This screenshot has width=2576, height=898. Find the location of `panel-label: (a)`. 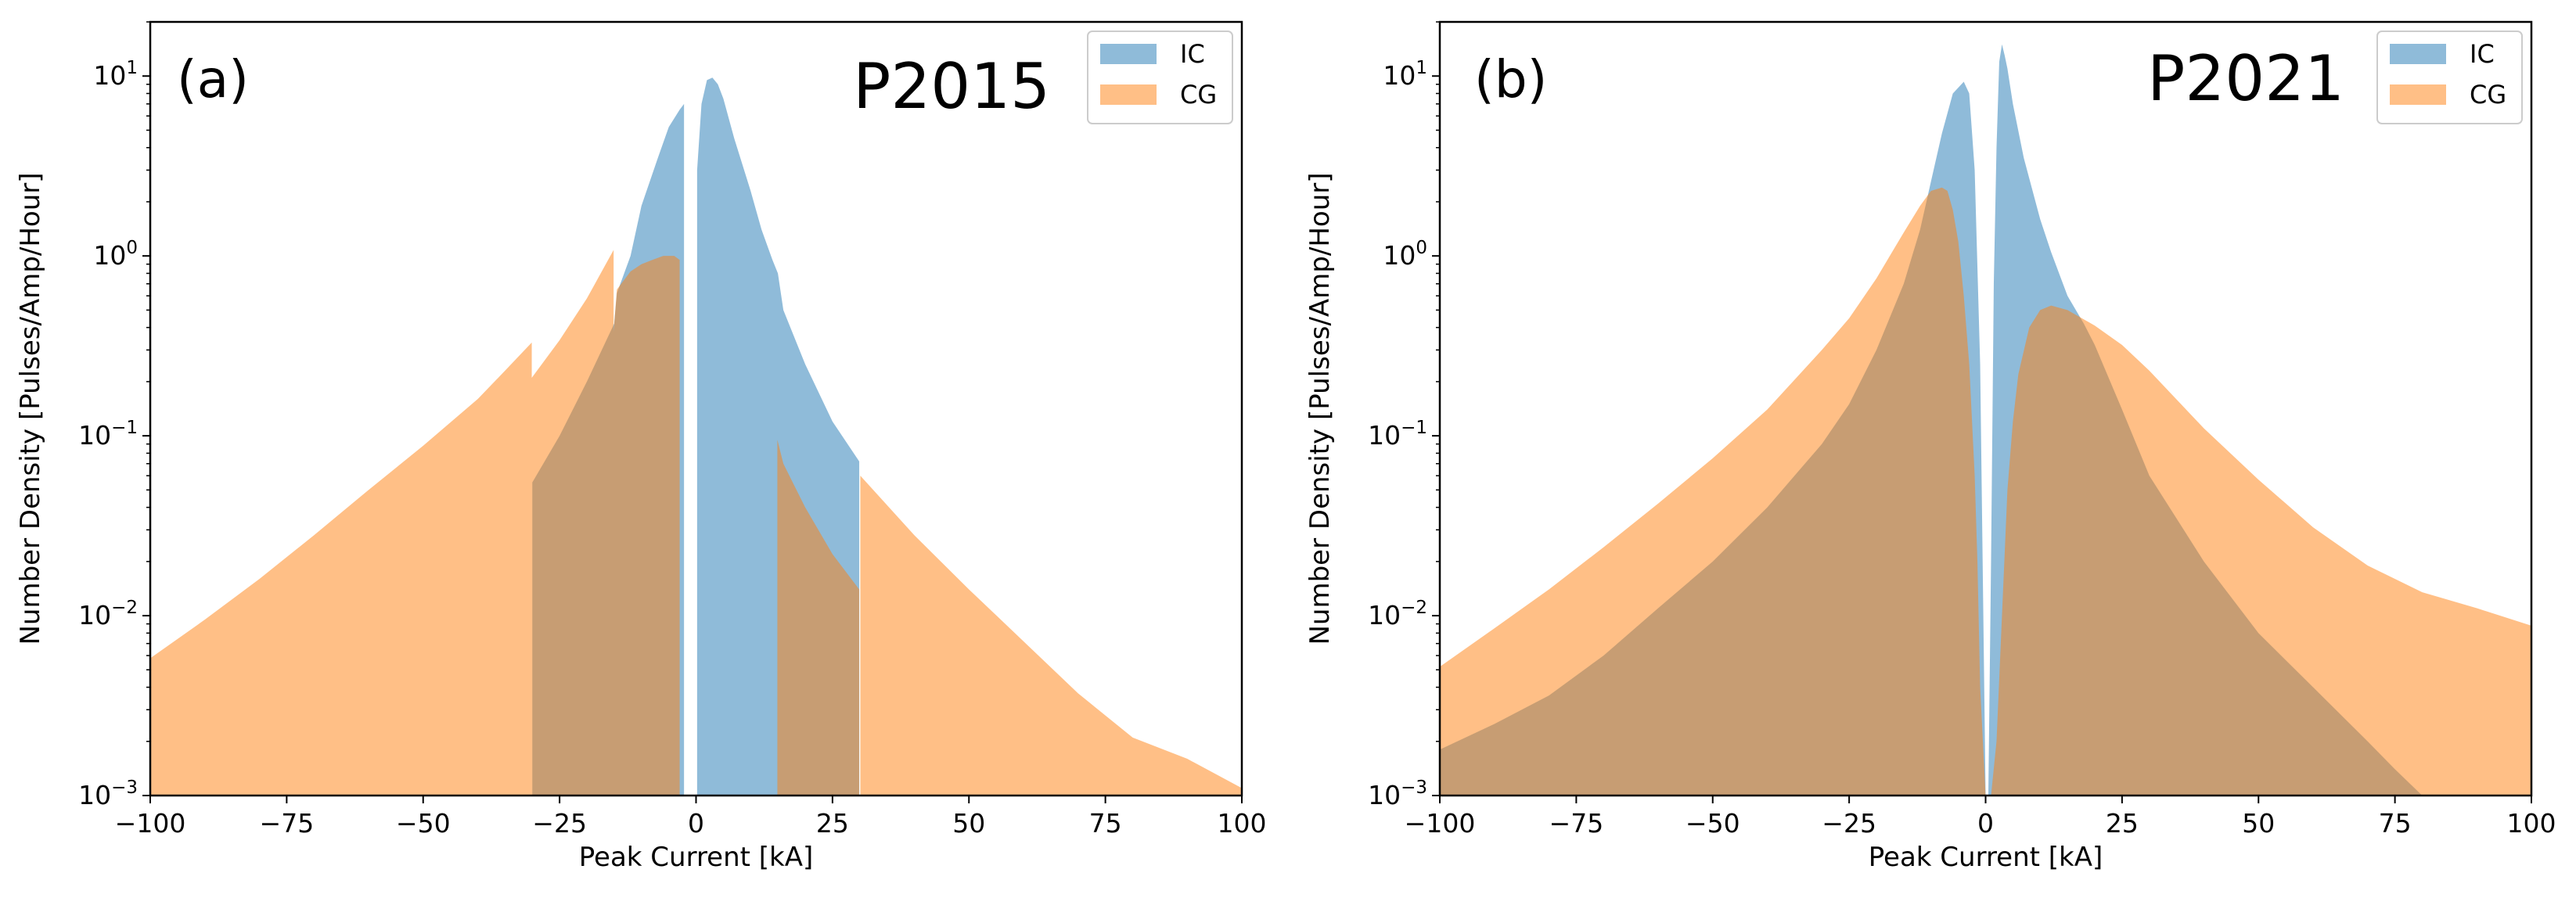

panel-label: (a) is located at coordinates (213, 79).